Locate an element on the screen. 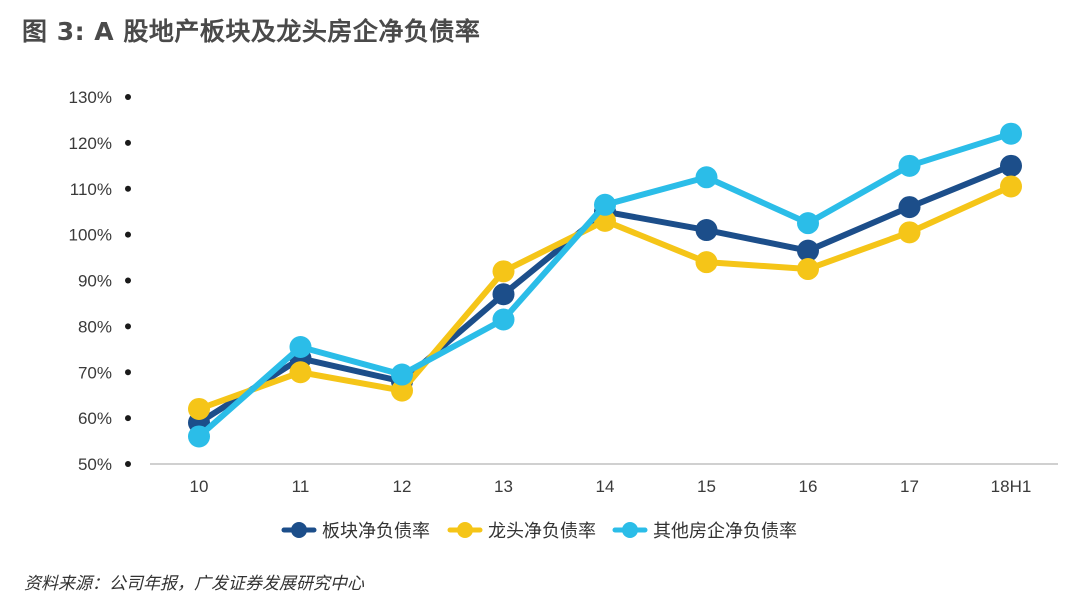 The height and width of the screenshot is (606, 1080). y-tick-label: 110% is located at coordinates (91, 189).